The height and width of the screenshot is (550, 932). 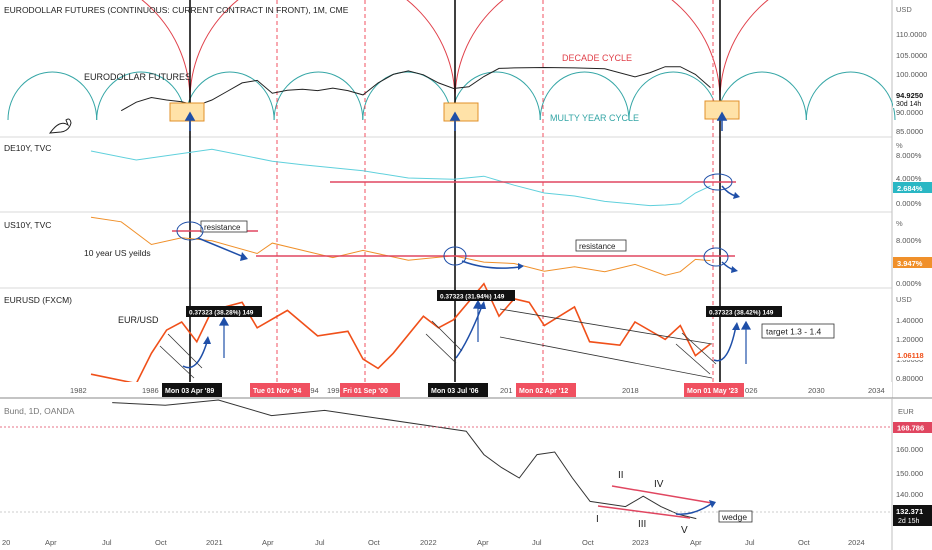 What do you see at coordinates (640, 542) in the screenshot?
I see `bund-time-label: 2023` at bounding box center [640, 542].